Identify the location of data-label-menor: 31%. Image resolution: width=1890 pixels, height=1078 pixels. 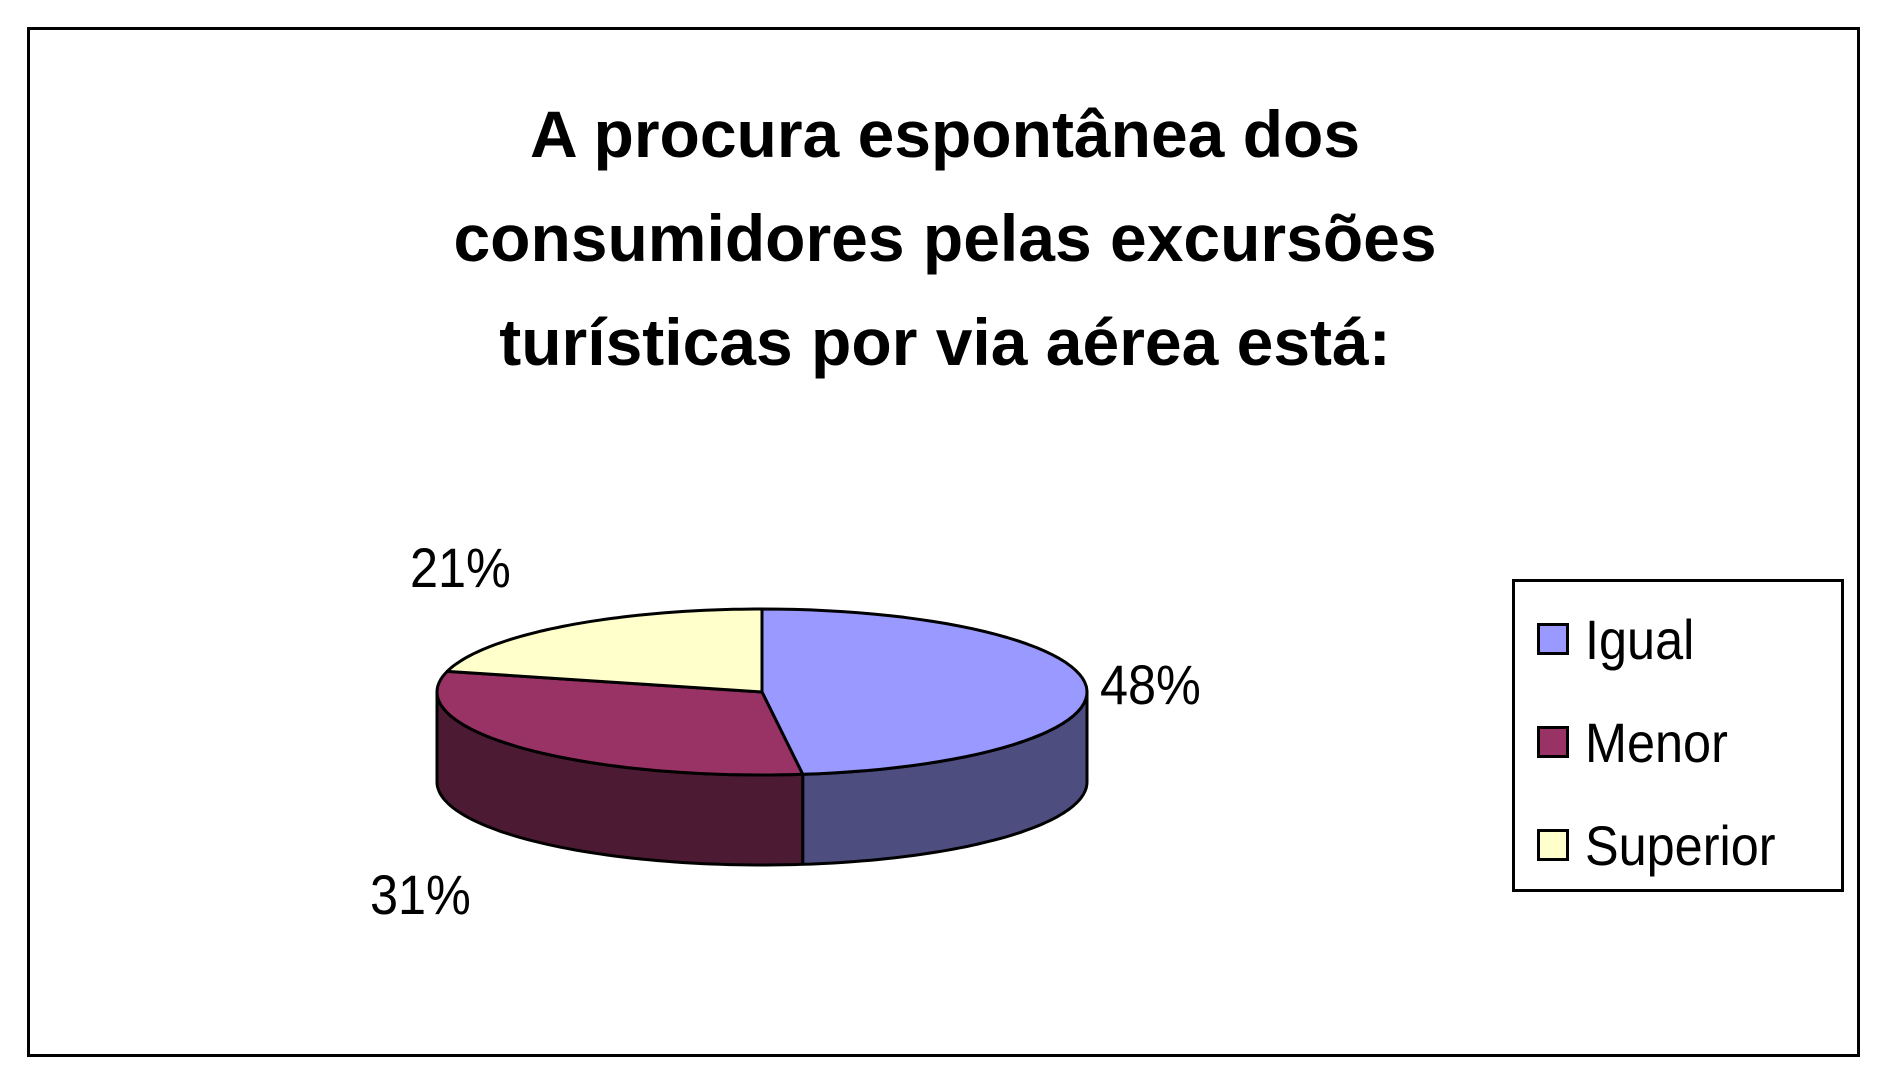
(420, 894).